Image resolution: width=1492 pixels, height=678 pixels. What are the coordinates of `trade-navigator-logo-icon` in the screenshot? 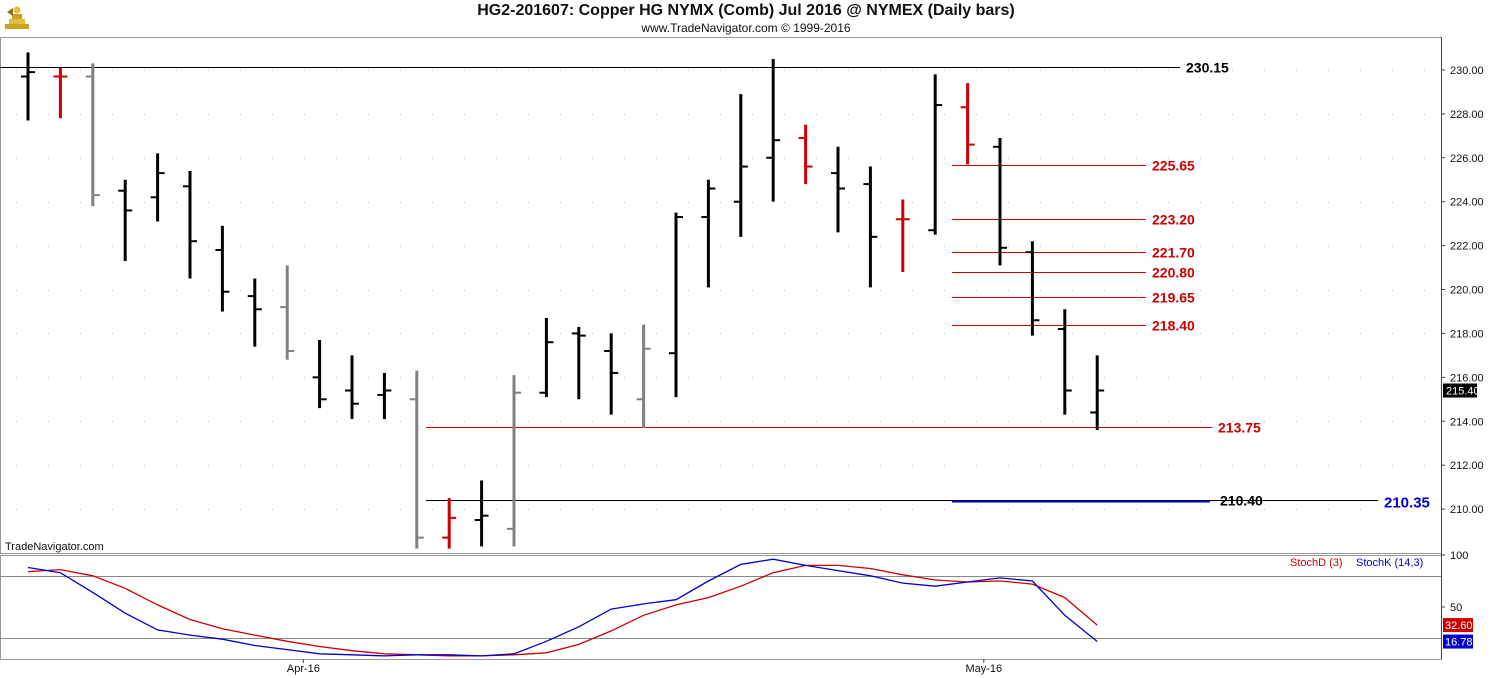 It's located at (17, 17).